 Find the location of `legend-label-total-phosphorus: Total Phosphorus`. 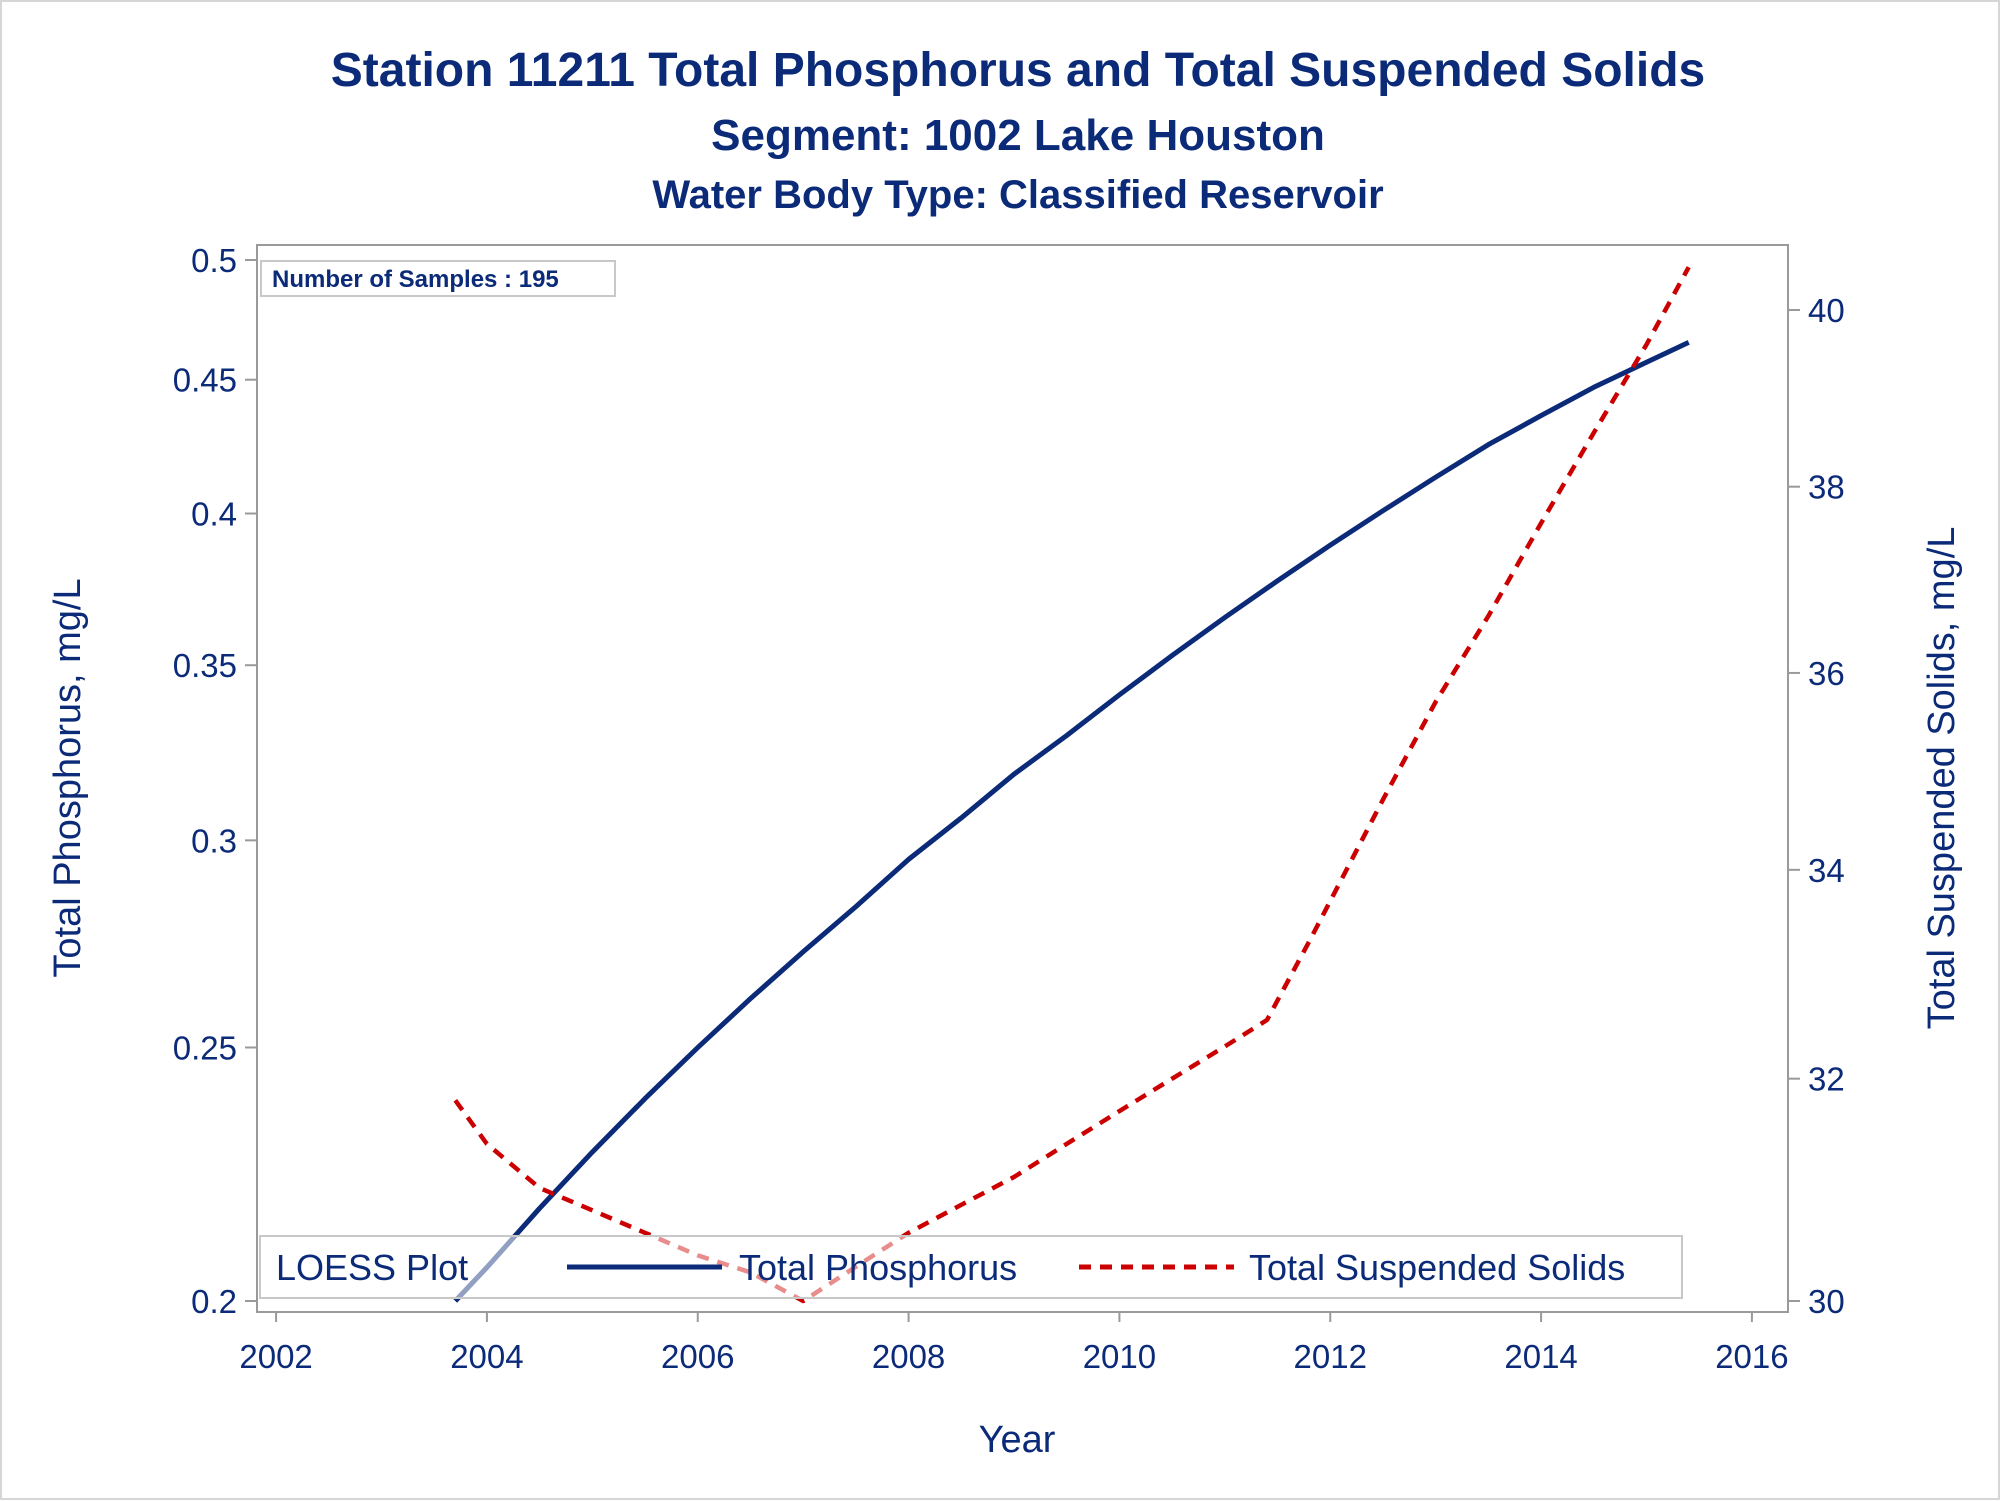

legend-label-total-phosphorus: Total Phosphorus is located at coordinates (878, 1267).